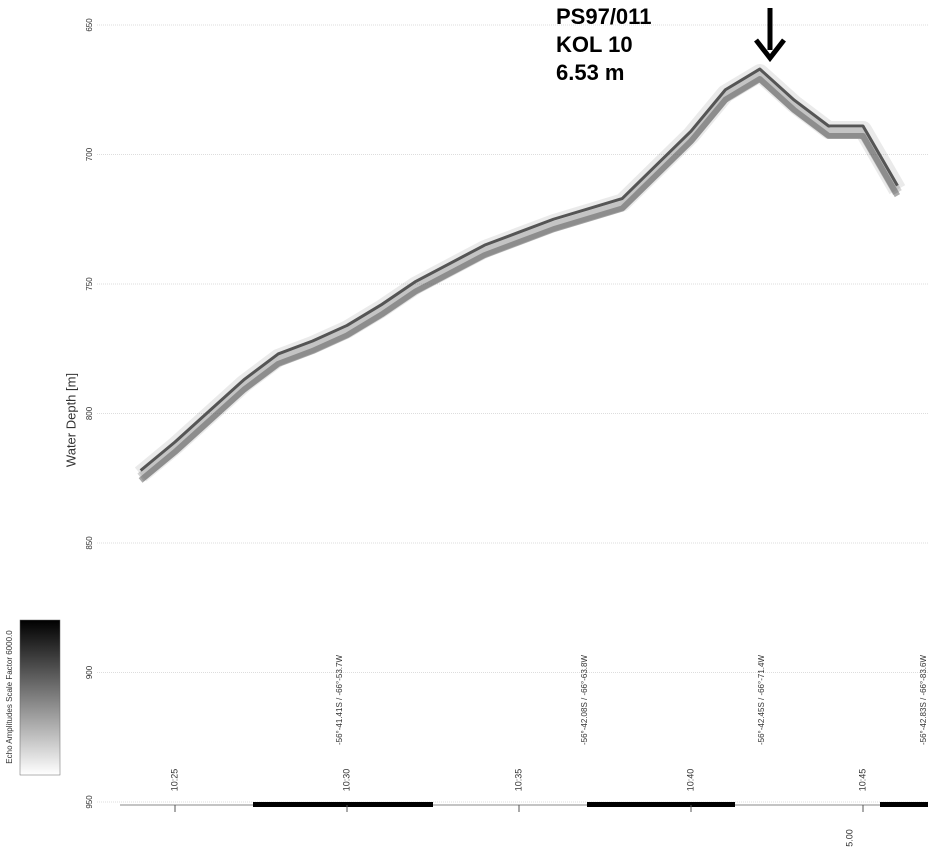  I want to click on position-label: -56°-42.83S / -66°-83.6W, so click(923, 700).